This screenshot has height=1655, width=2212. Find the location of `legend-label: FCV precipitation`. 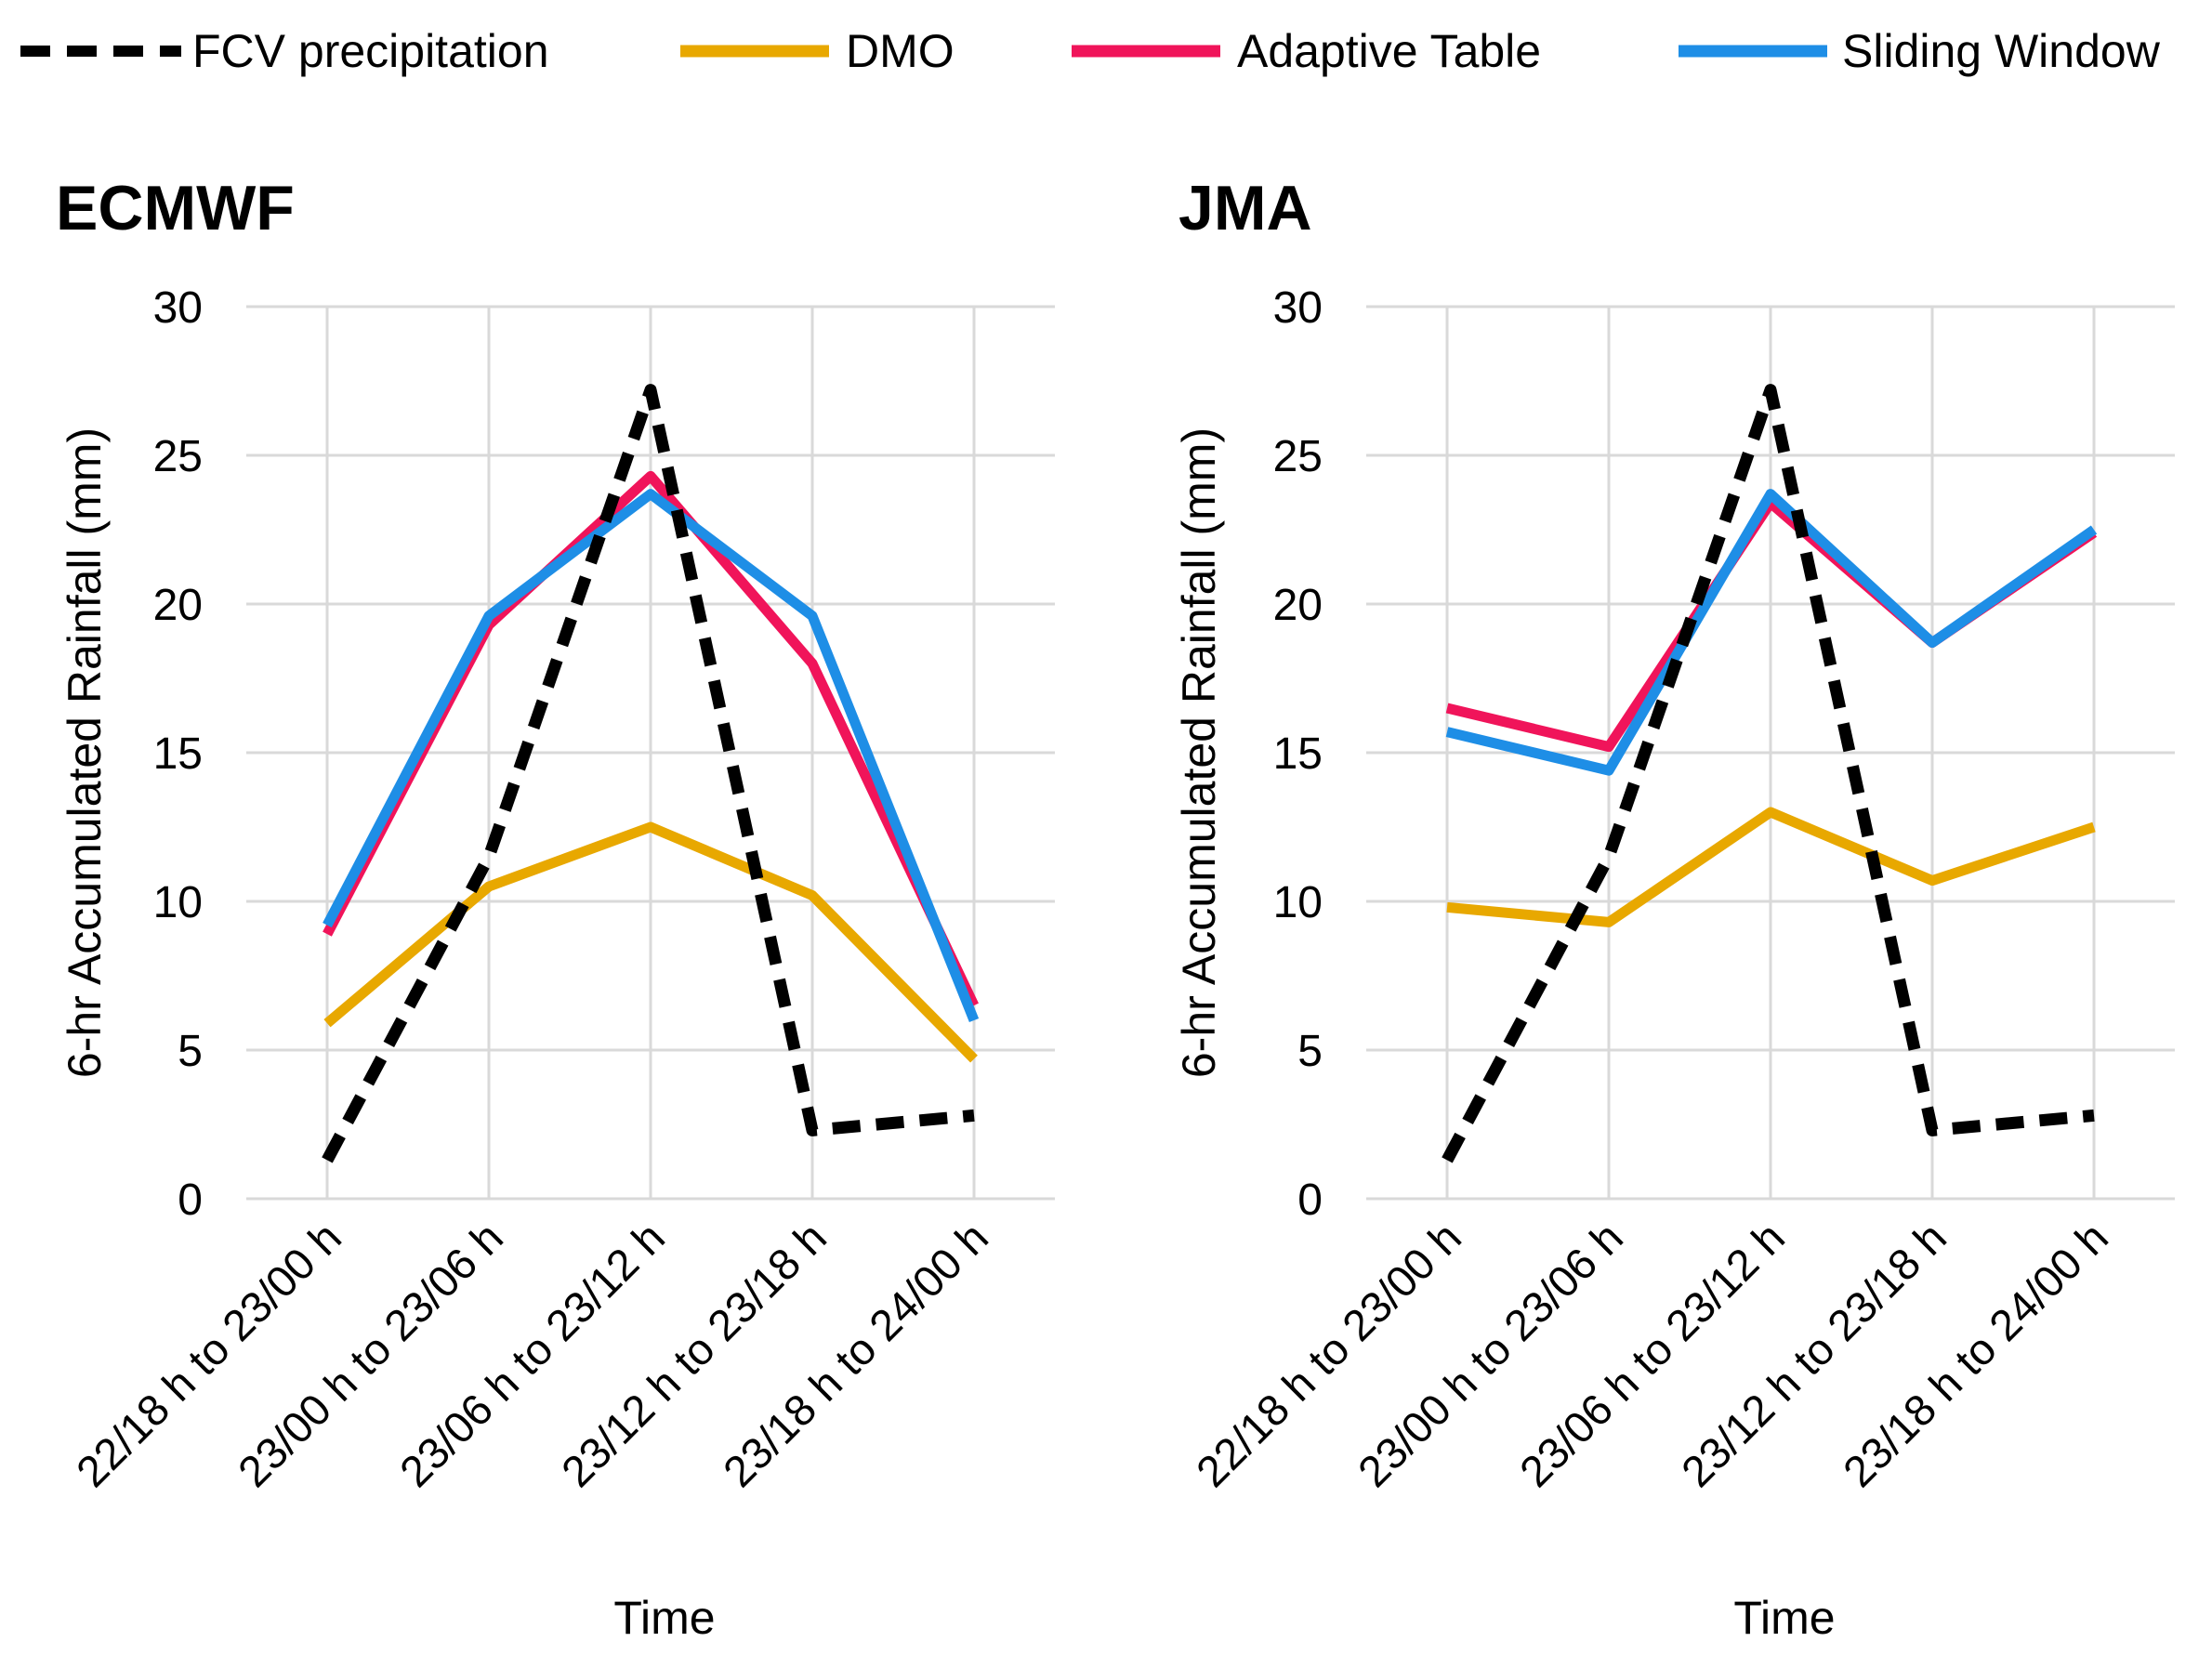

legend-label: FCV precipitation is located at coordinates (370, 51).